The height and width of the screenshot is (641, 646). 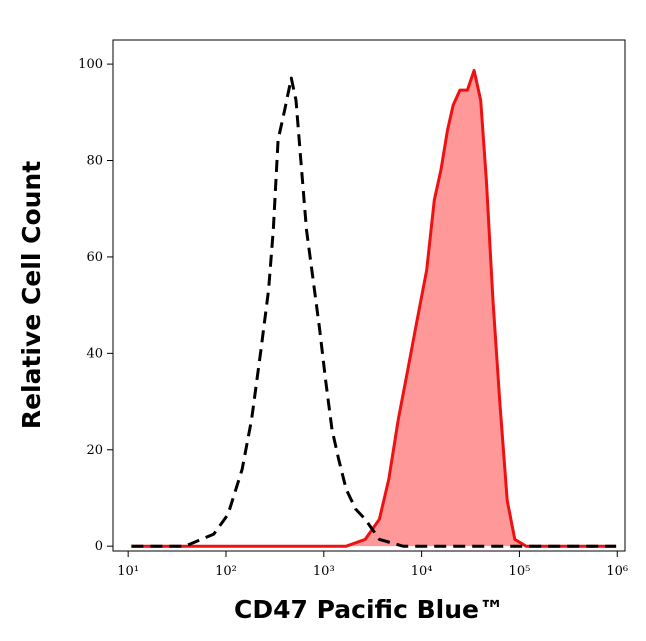 What do you see at coordinates (617, 571) in the screenshot?
I see `x-tick-label: 10⁶` at bounding box center [617, 571].